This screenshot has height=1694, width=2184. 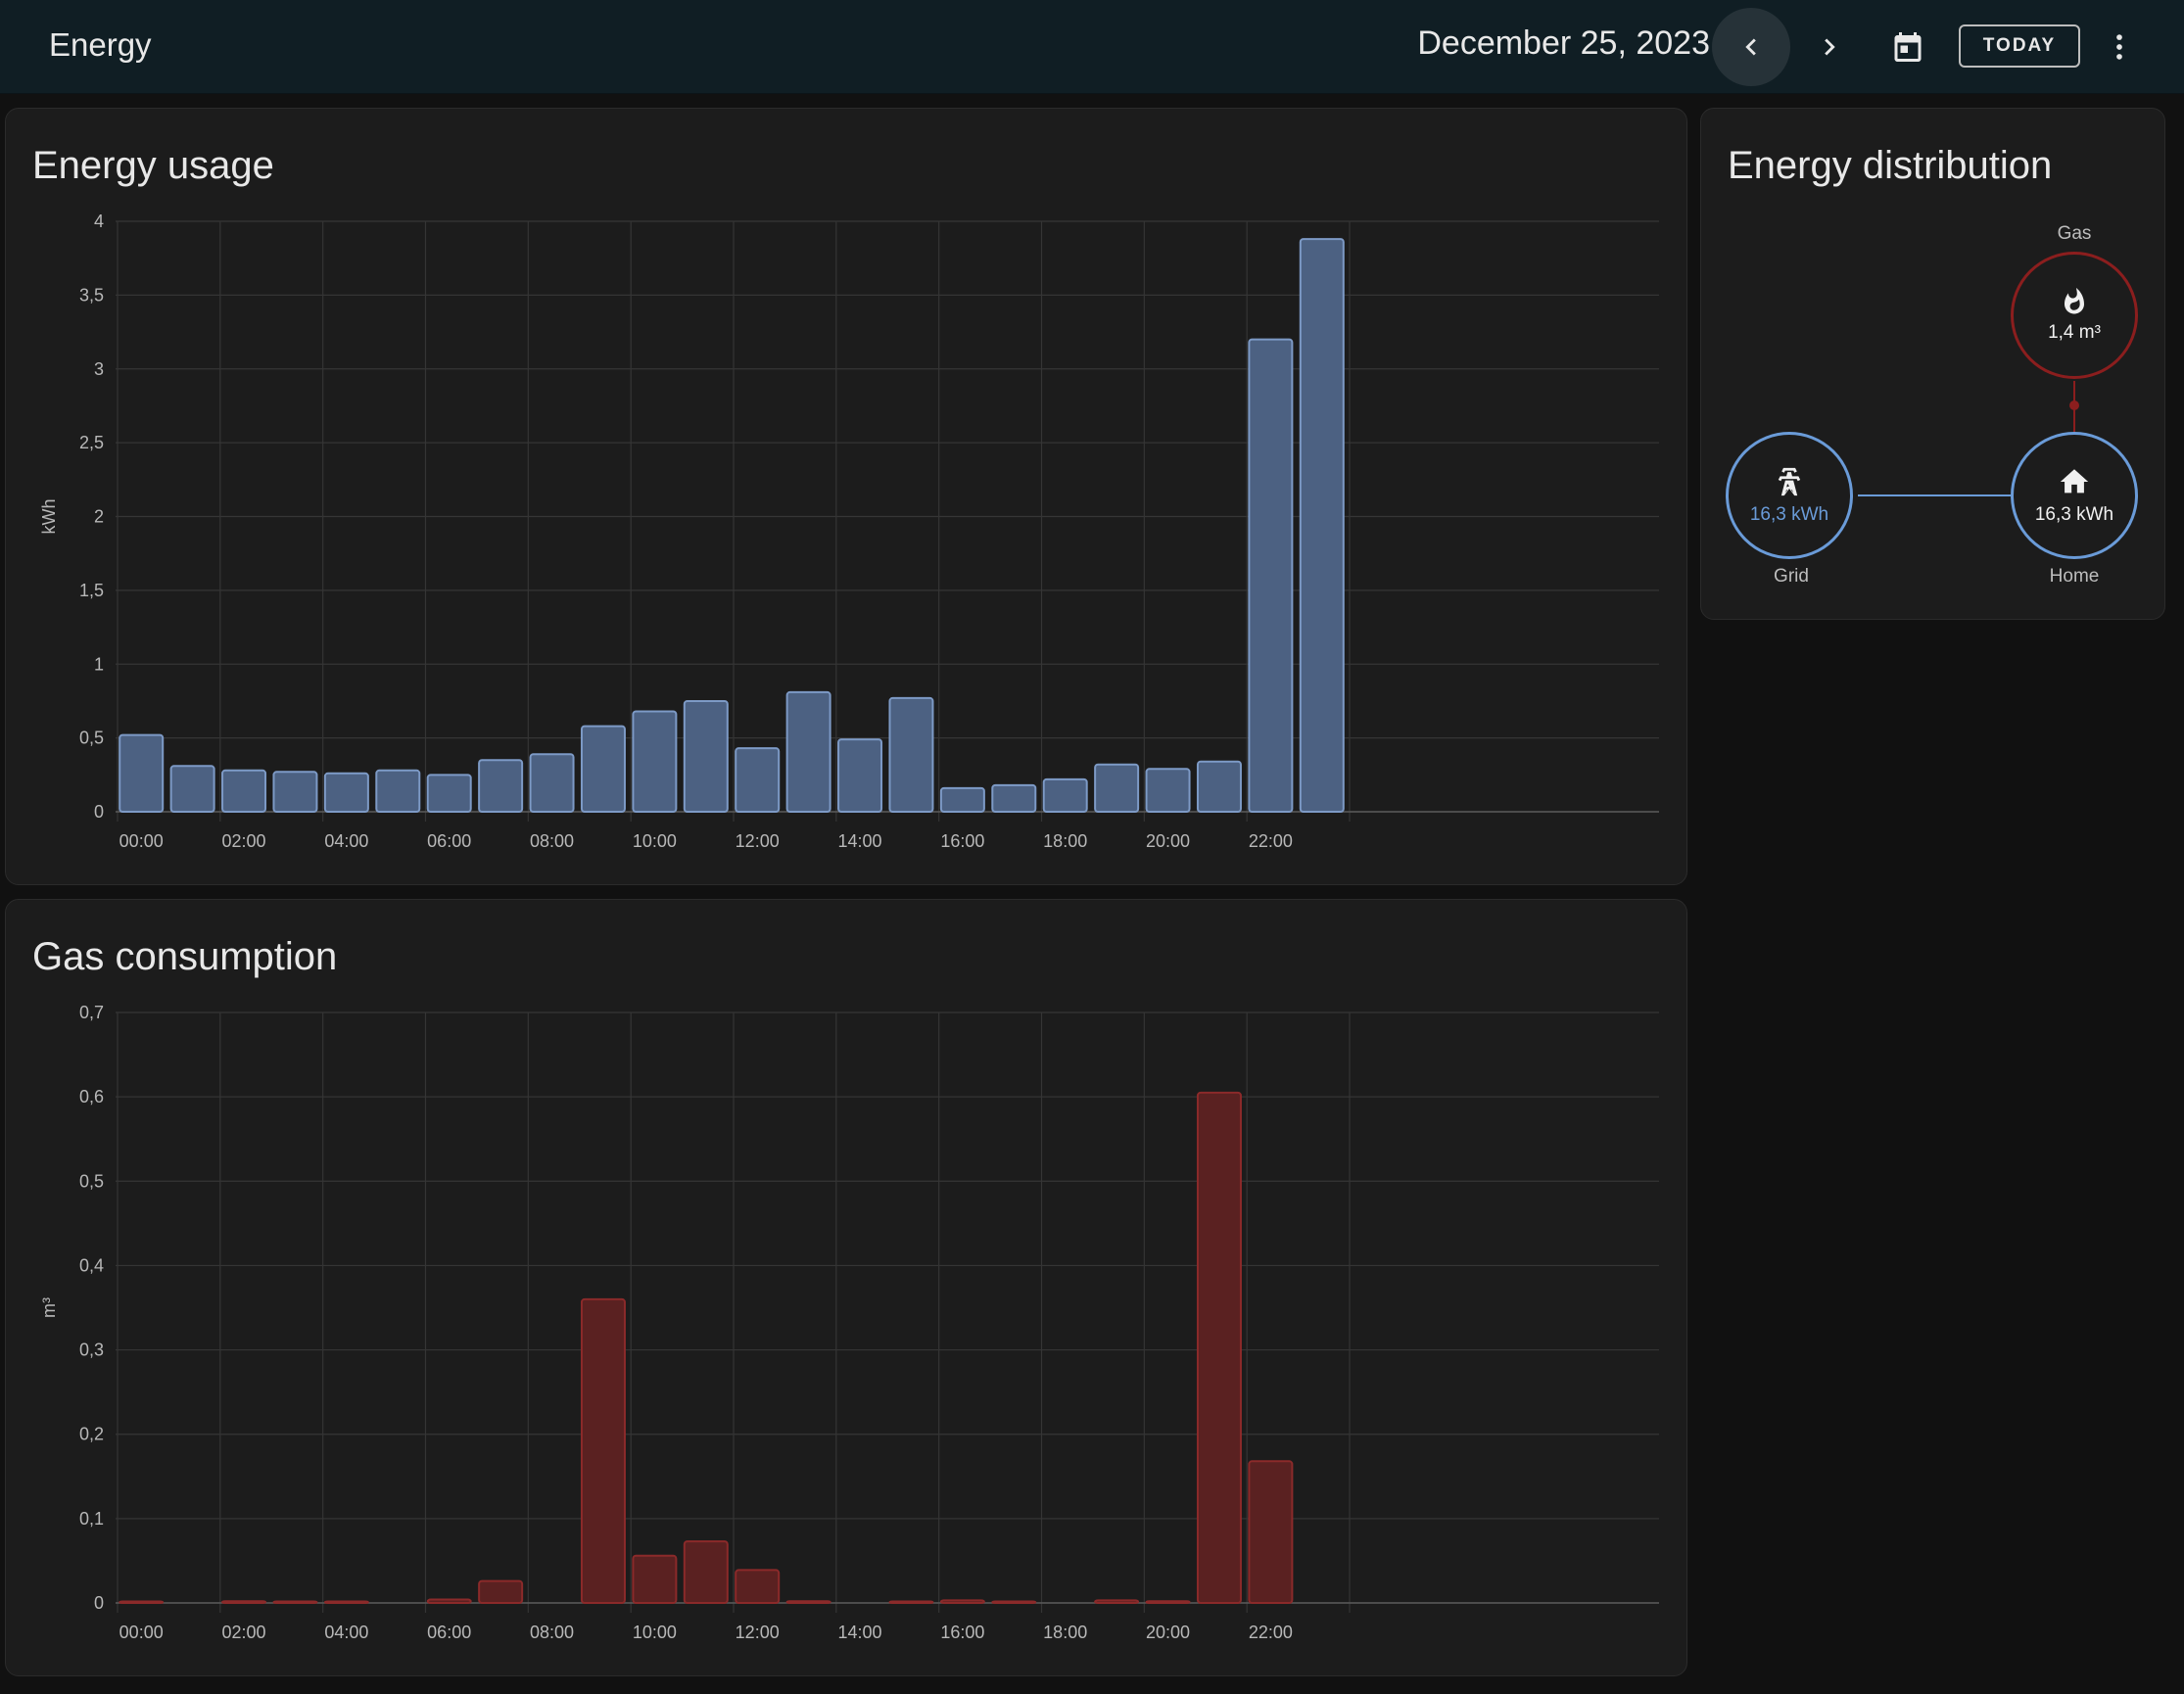 I want to click on energy-ytick-label: 0,5, so click(x=91, y=739).